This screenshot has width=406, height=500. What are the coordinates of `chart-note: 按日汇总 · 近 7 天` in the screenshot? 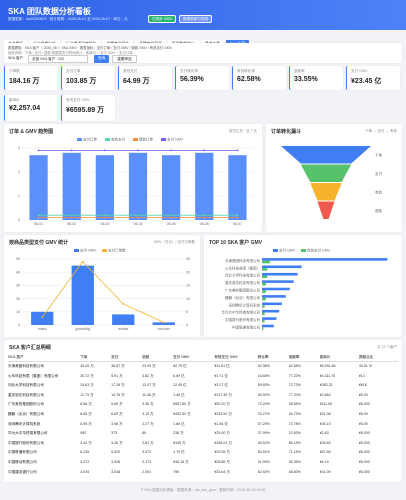 It's located at (242, 131).